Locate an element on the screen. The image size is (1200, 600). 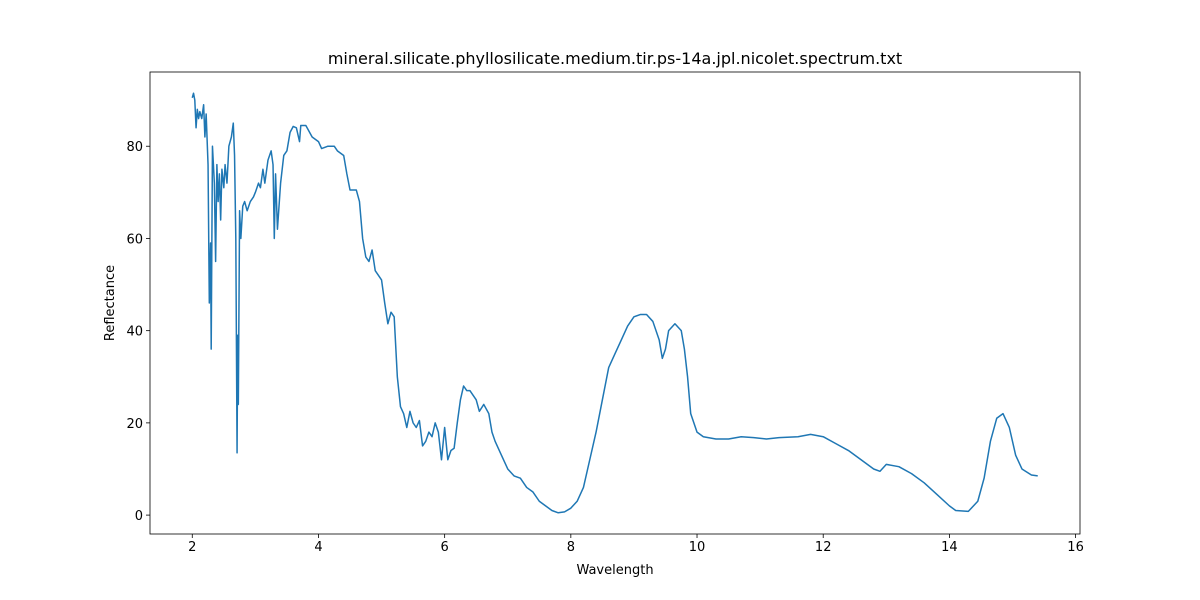
x-tick-label: 14 is located at coordinates (949, 547).